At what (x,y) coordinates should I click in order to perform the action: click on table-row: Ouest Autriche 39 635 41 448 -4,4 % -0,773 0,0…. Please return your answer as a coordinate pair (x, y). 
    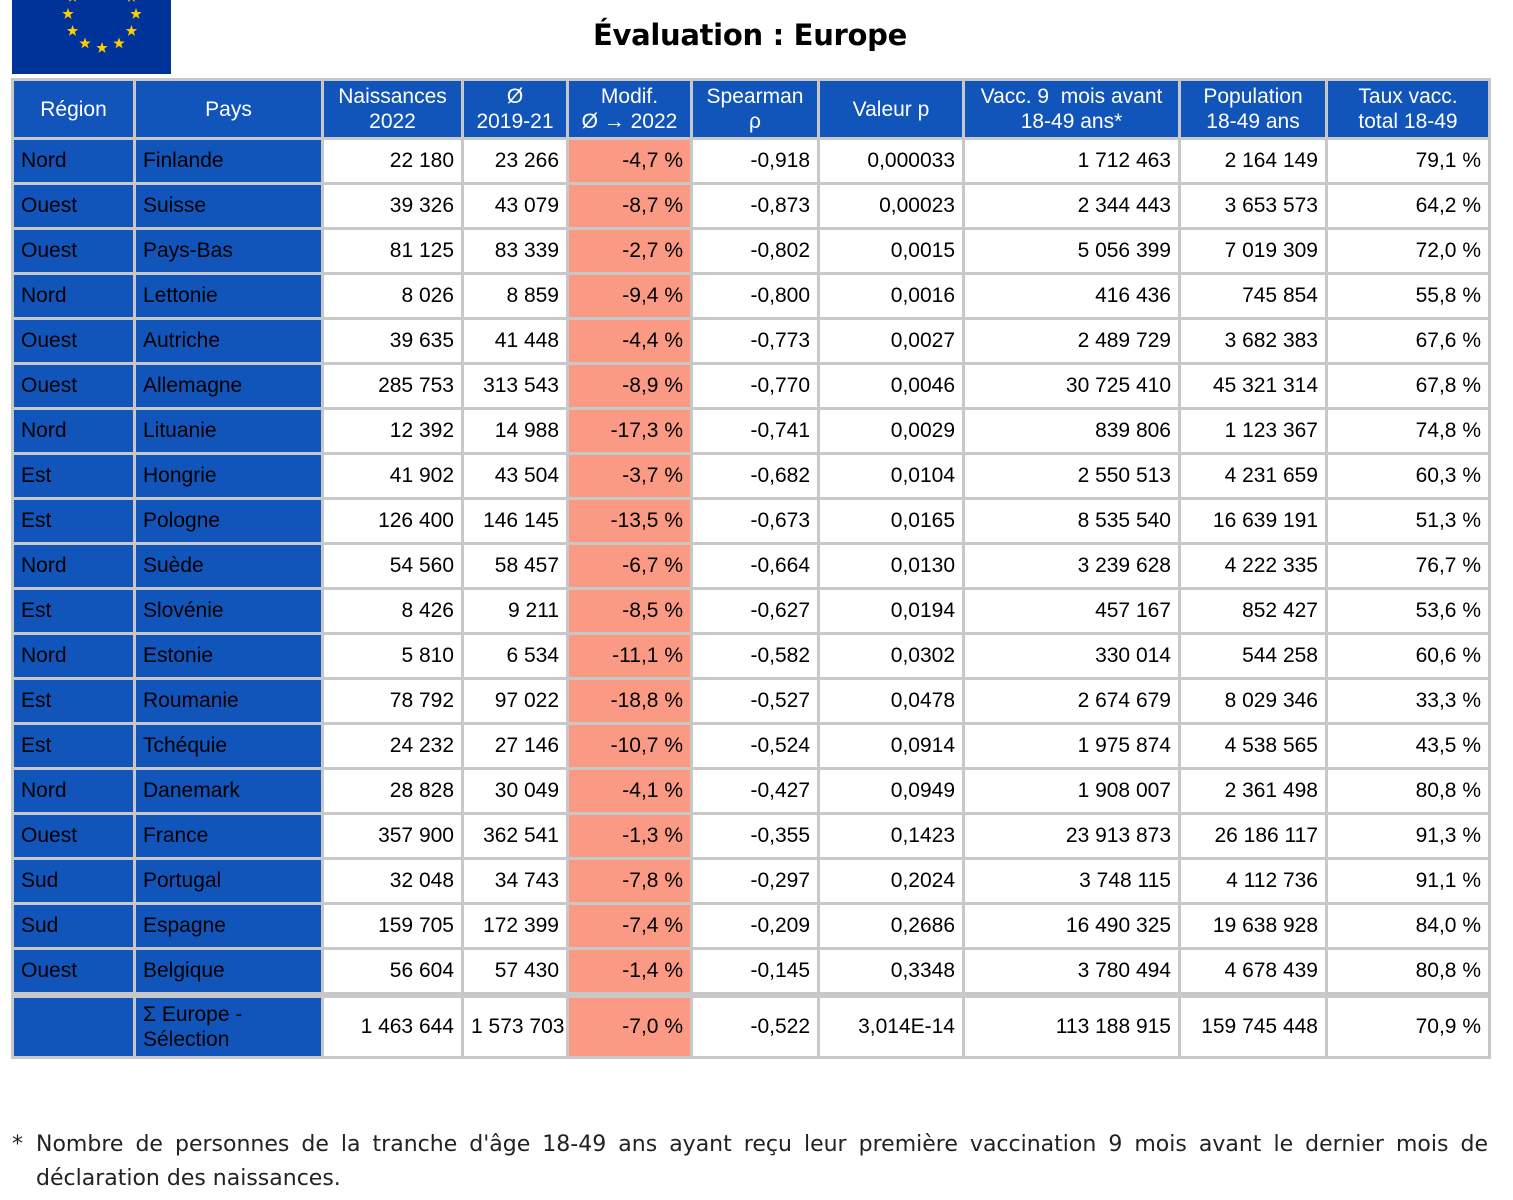
    Looking at the image, I should click on (751, 341).